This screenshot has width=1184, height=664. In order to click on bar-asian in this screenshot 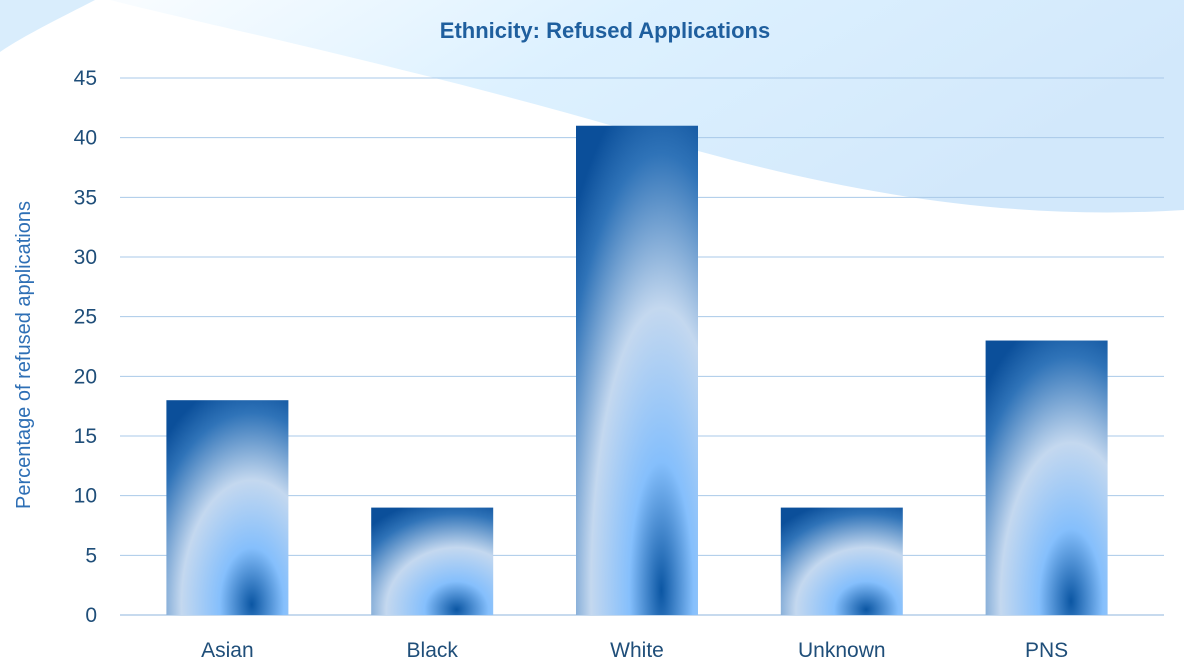, I will do `click(227, 507)`.